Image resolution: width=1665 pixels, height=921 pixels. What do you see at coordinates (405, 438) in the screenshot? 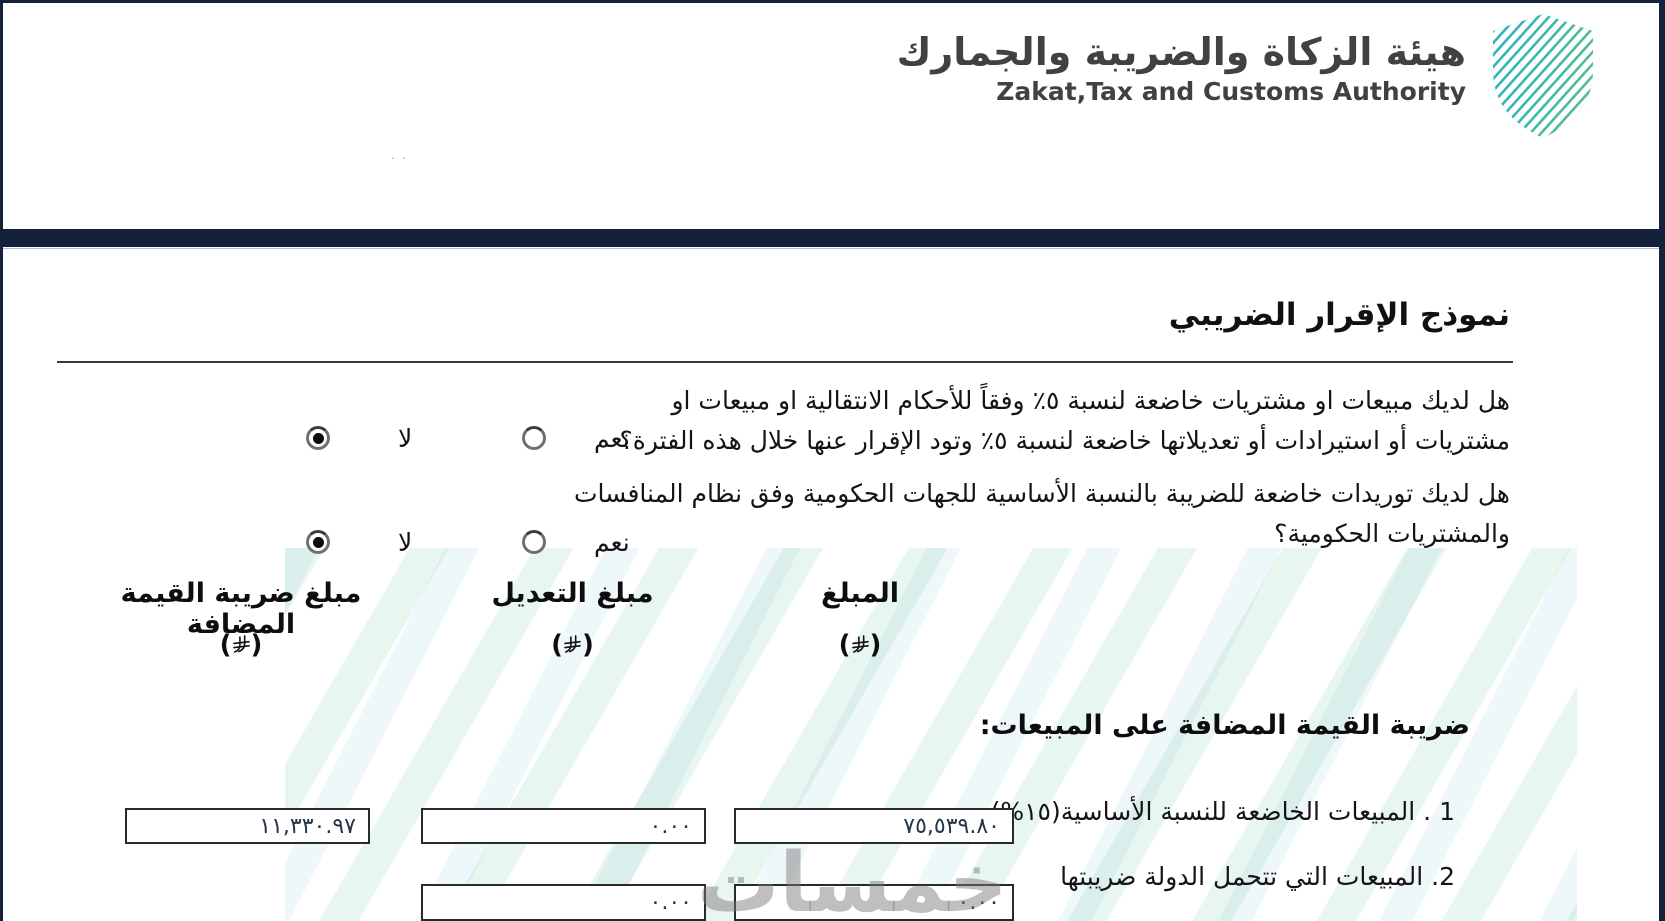
I see `question-1-no-label: لا` at bounding box center [405, 438].